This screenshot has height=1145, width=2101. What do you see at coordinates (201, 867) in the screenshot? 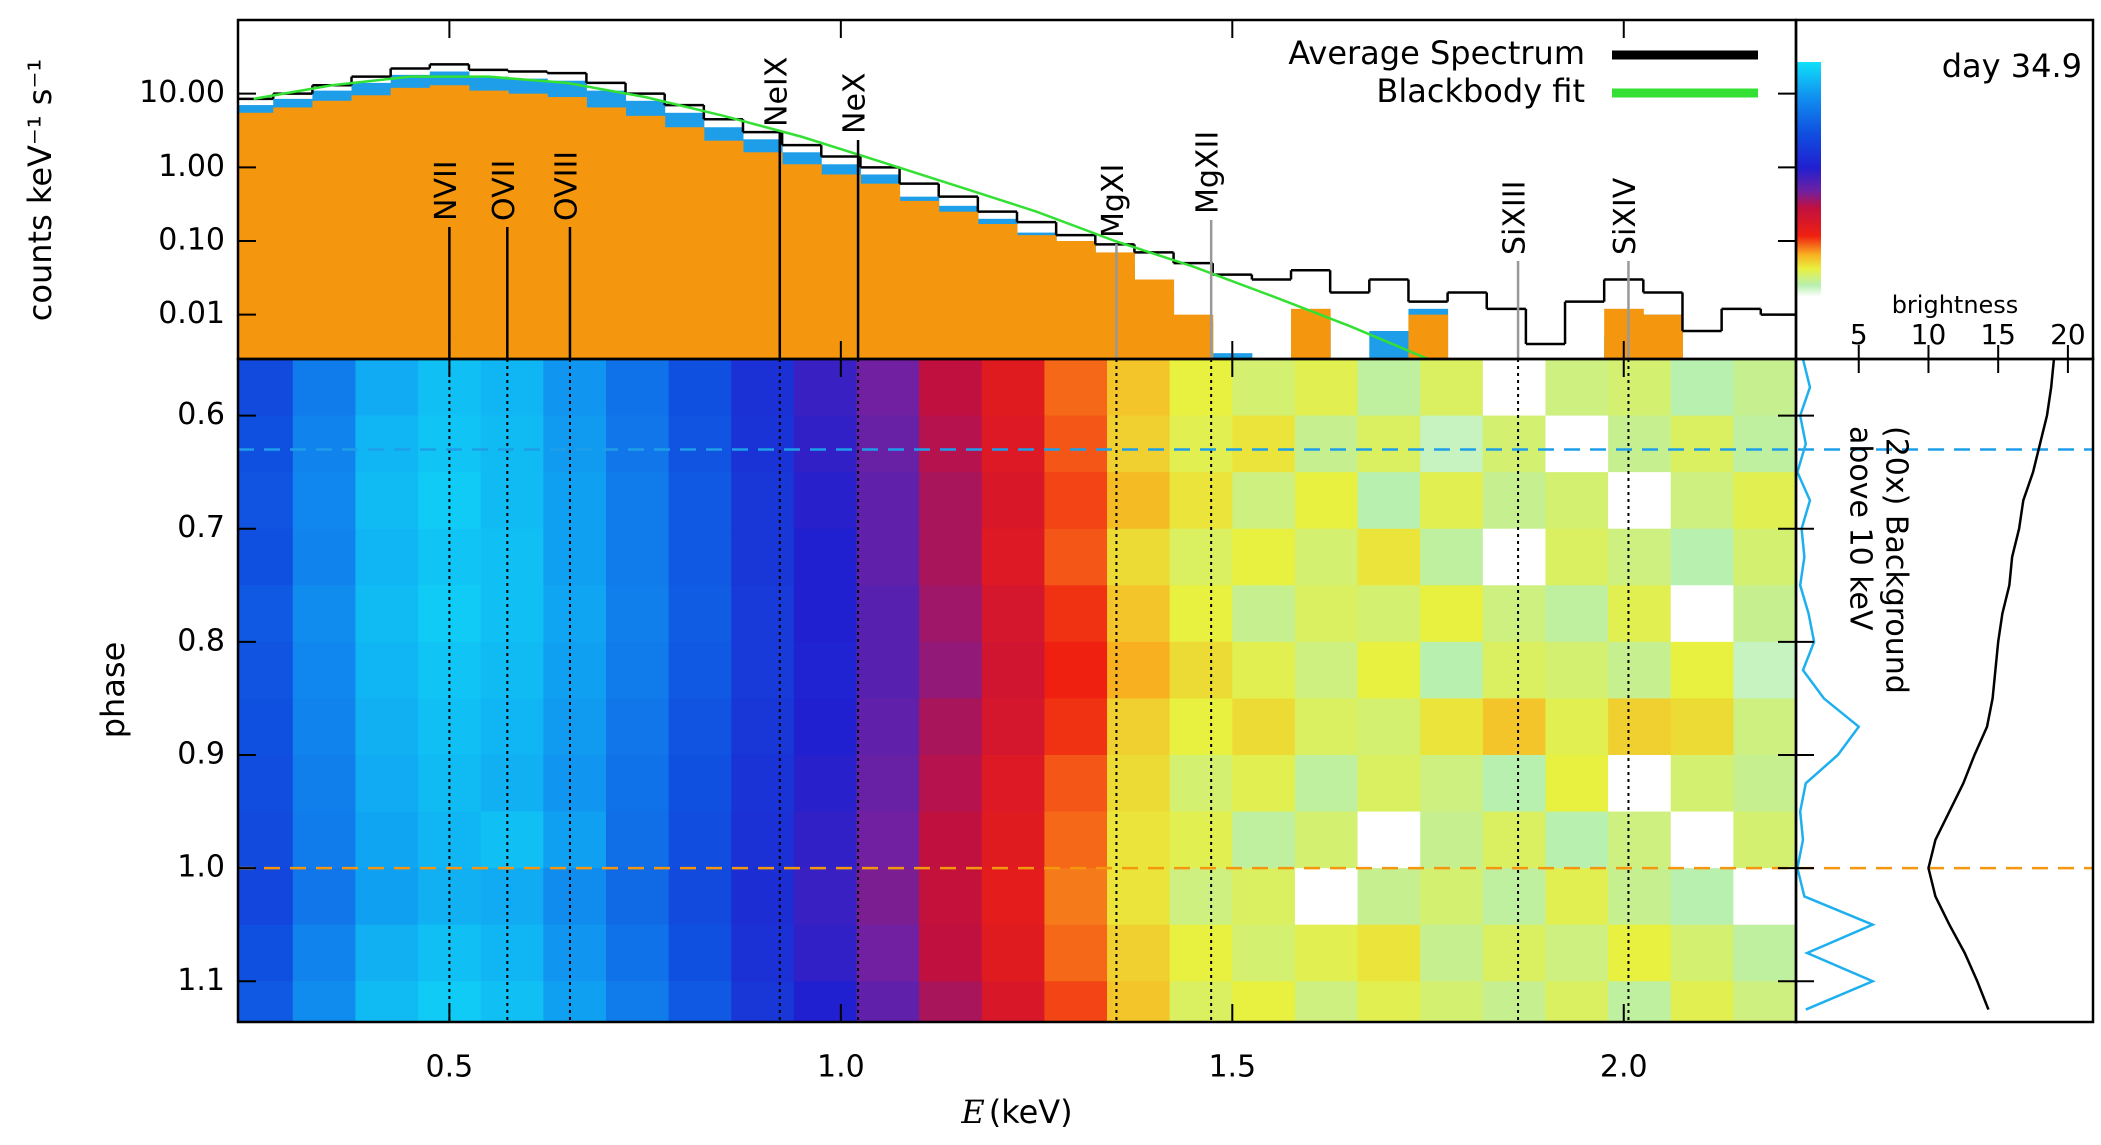
I see `y-tick-label: 1.0` at bounding box center [201, 867].